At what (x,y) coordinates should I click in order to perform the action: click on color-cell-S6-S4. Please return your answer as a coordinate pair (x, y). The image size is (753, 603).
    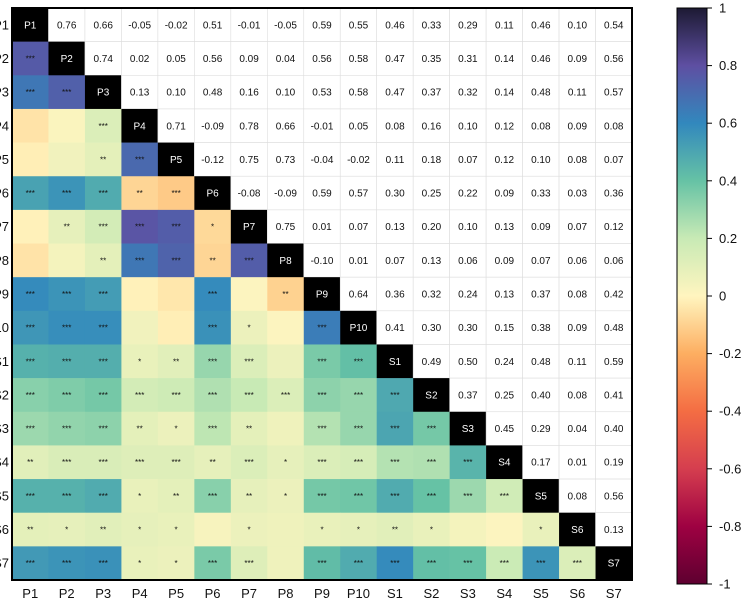
    Looking at the image, I should click on (504, 529).